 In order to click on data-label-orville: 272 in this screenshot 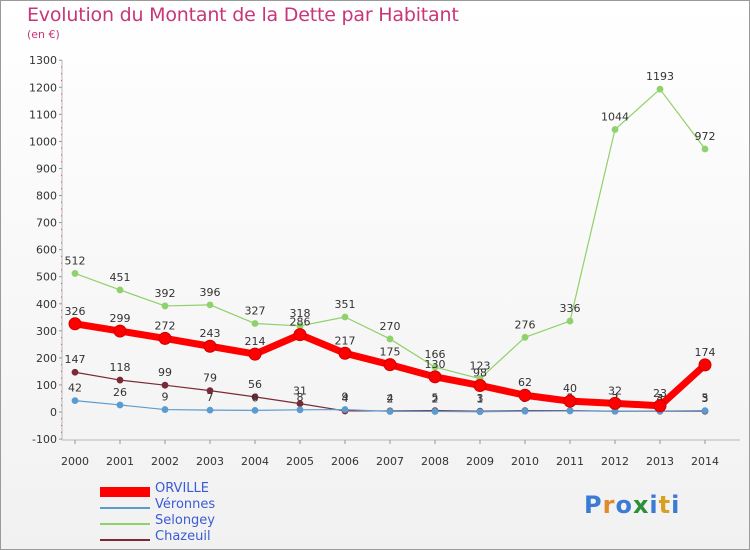, I will do `click(165, 325)`.